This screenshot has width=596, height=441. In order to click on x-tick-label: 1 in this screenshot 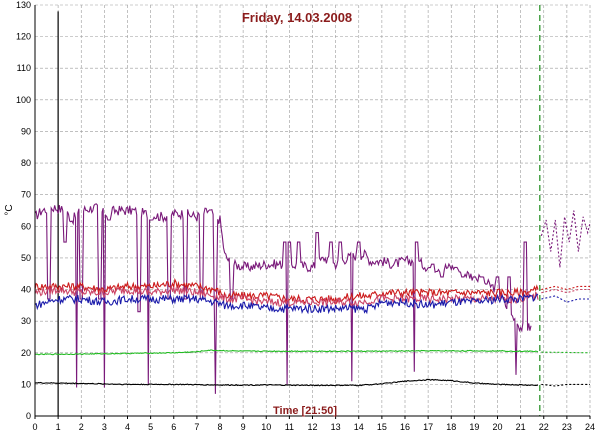, I will do `click(58, 427)`.